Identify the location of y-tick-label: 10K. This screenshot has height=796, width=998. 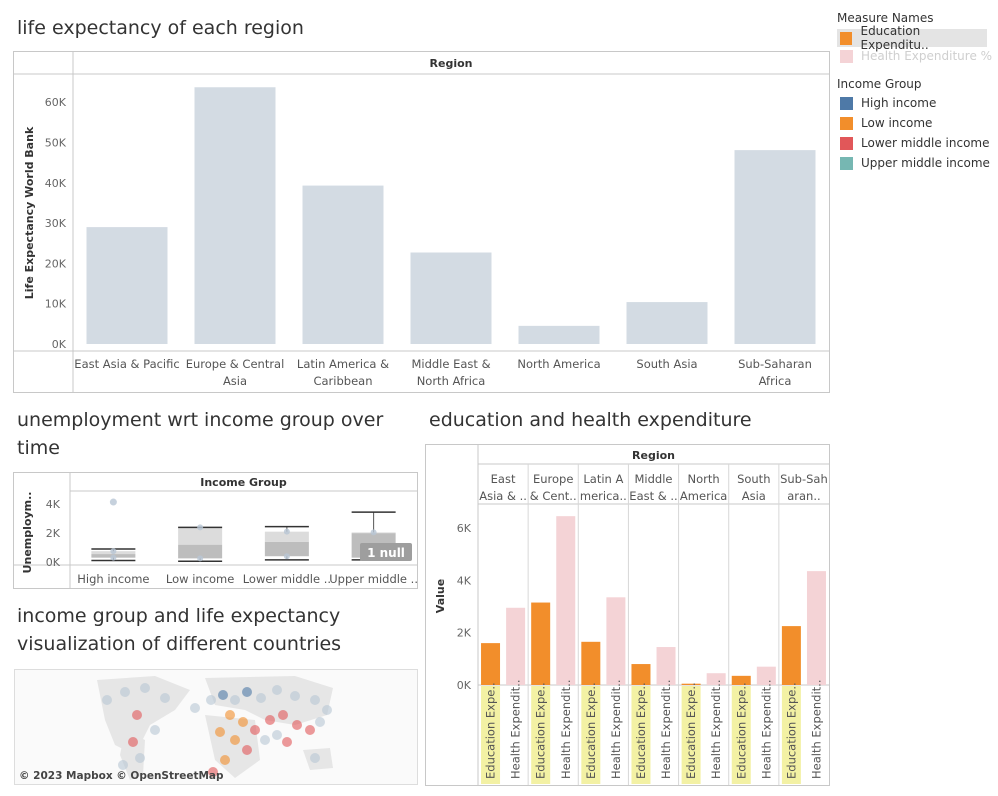
(56, 304).